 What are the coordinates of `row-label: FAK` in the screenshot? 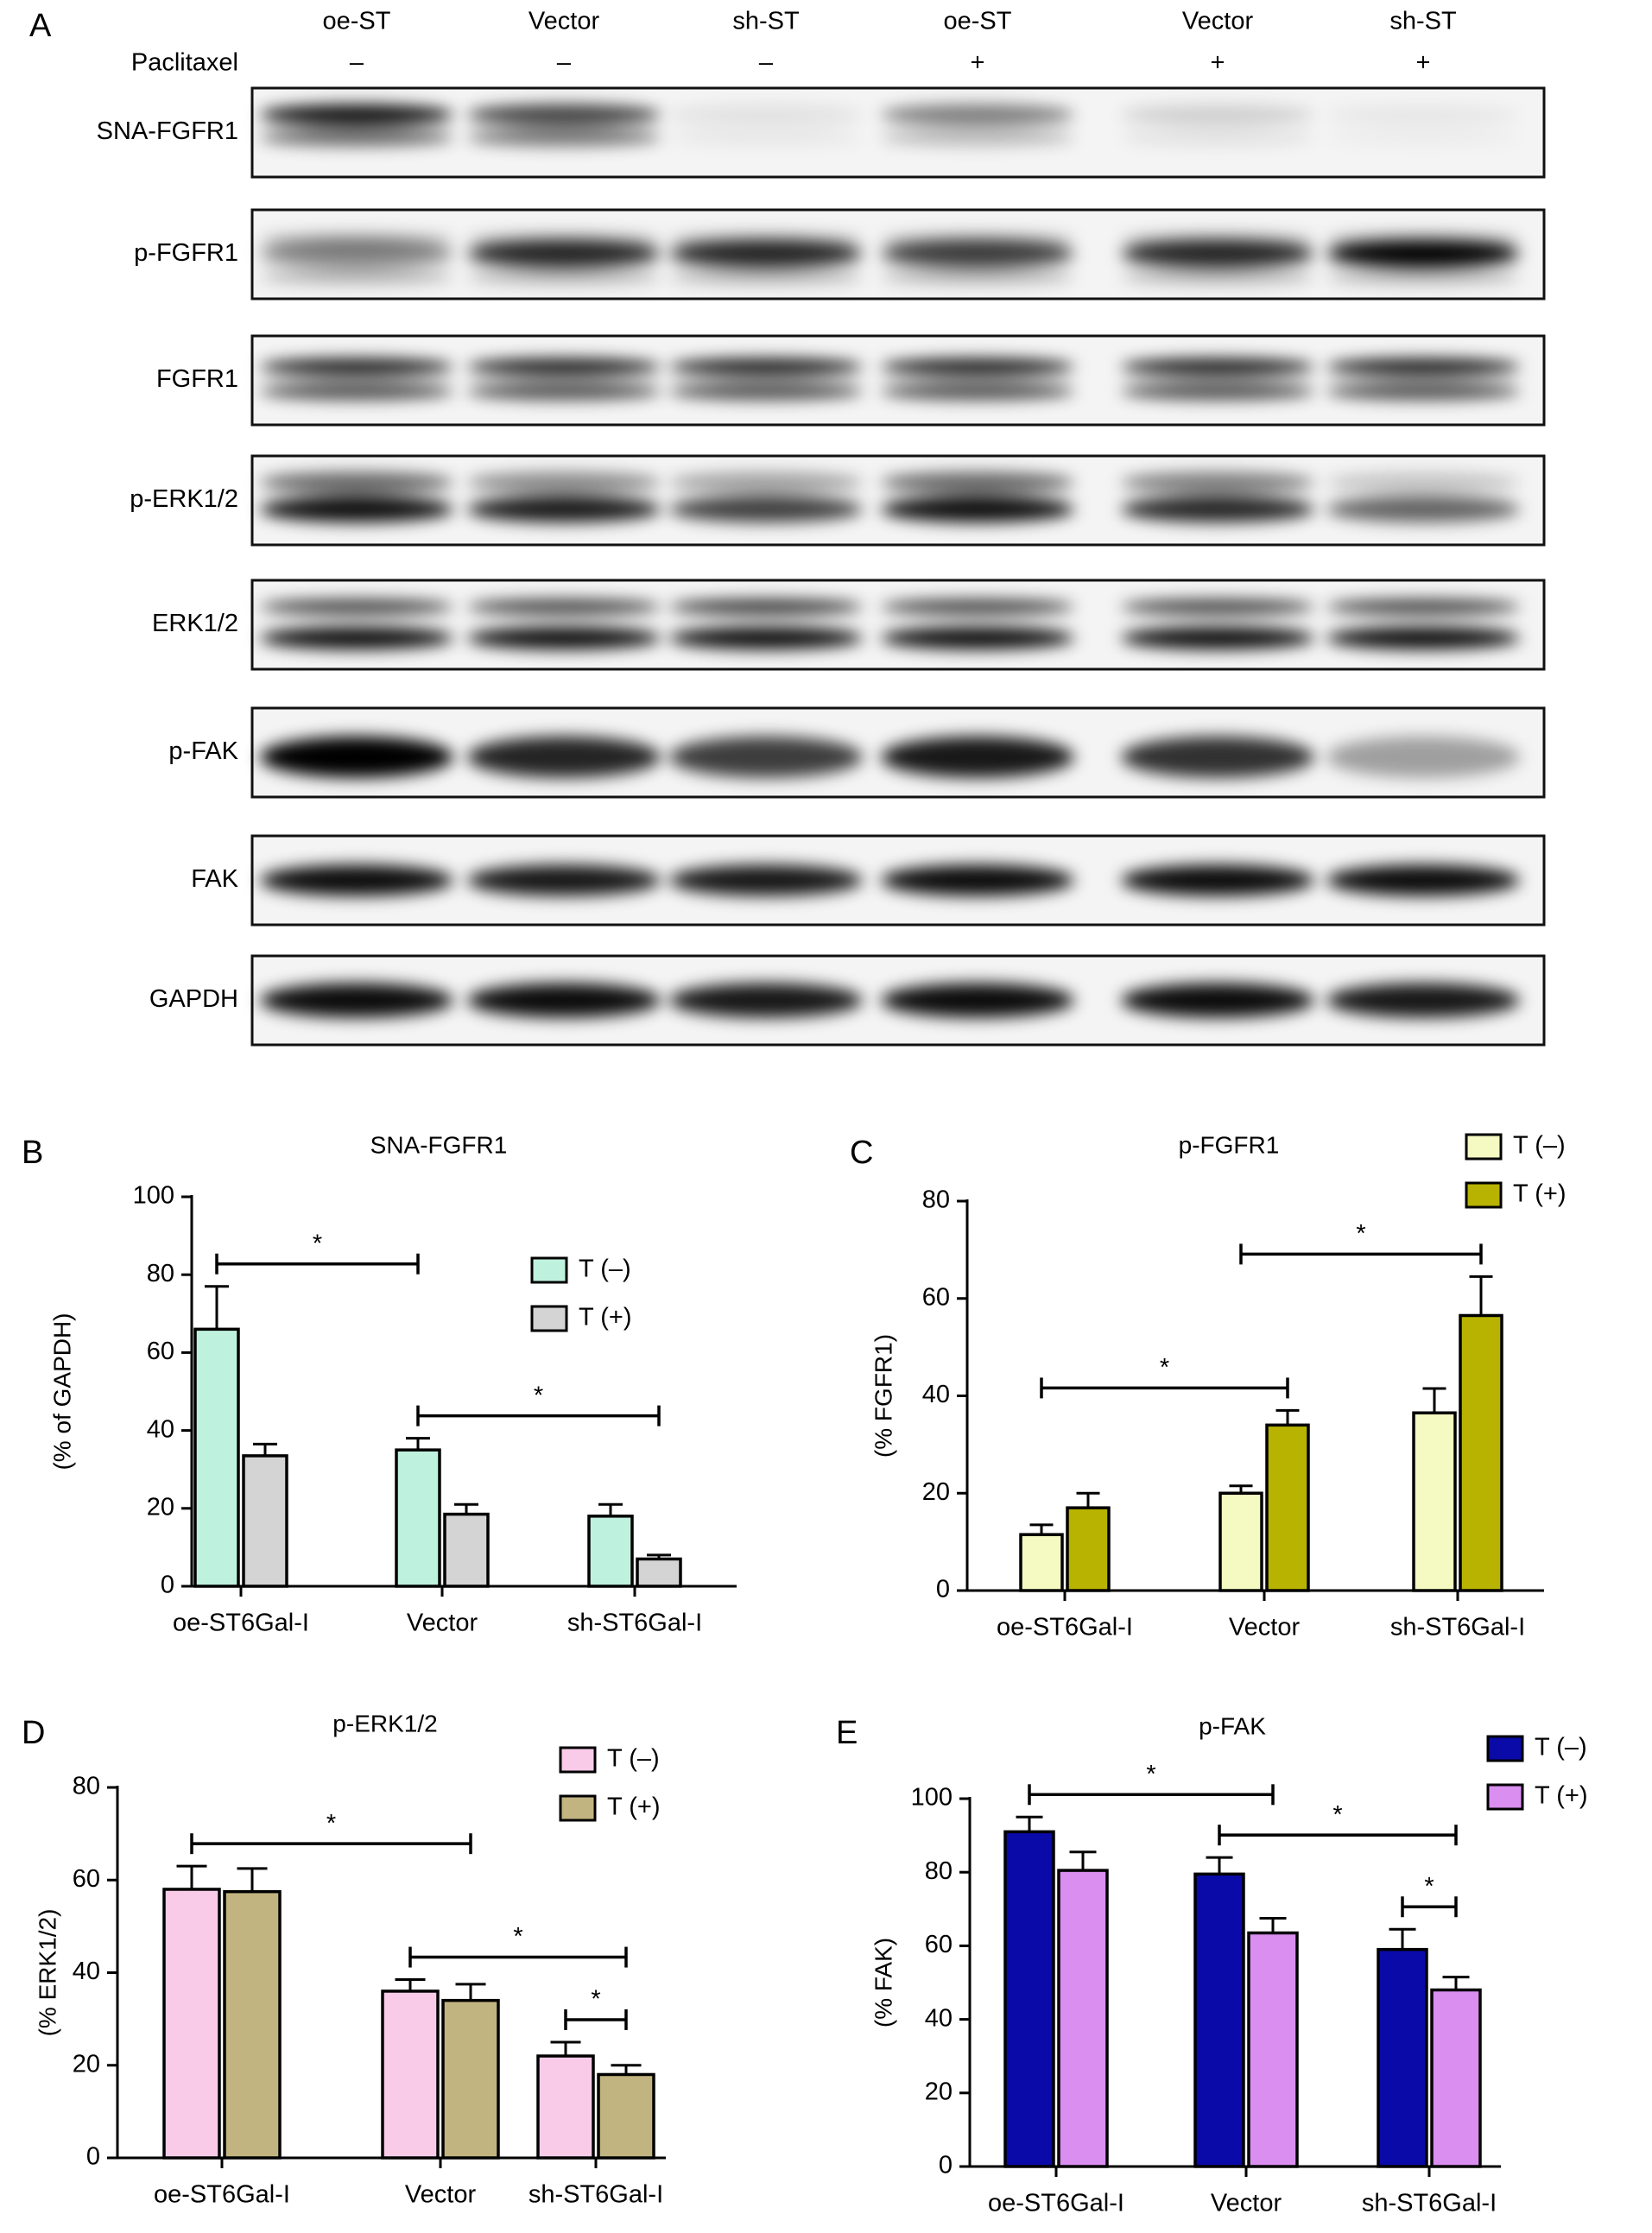 It's located at (214, 879).